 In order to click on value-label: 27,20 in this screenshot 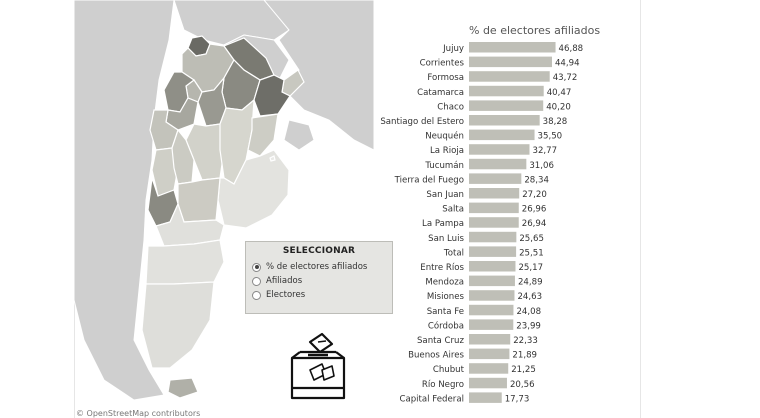, I will do `click(534, 195)`.